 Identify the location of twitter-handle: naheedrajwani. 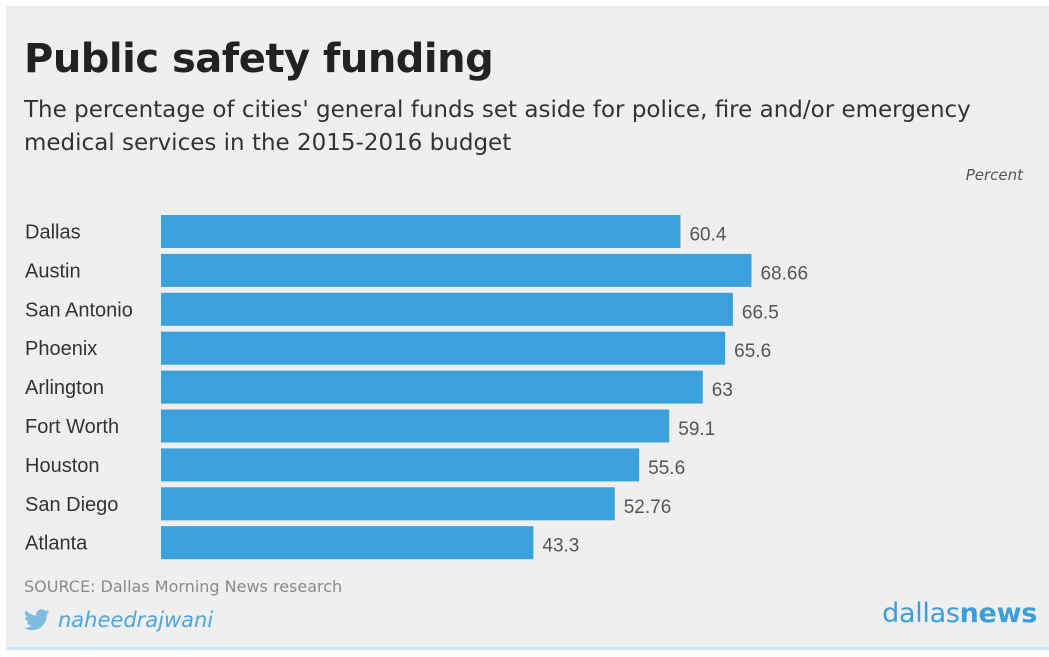
(136, 620).